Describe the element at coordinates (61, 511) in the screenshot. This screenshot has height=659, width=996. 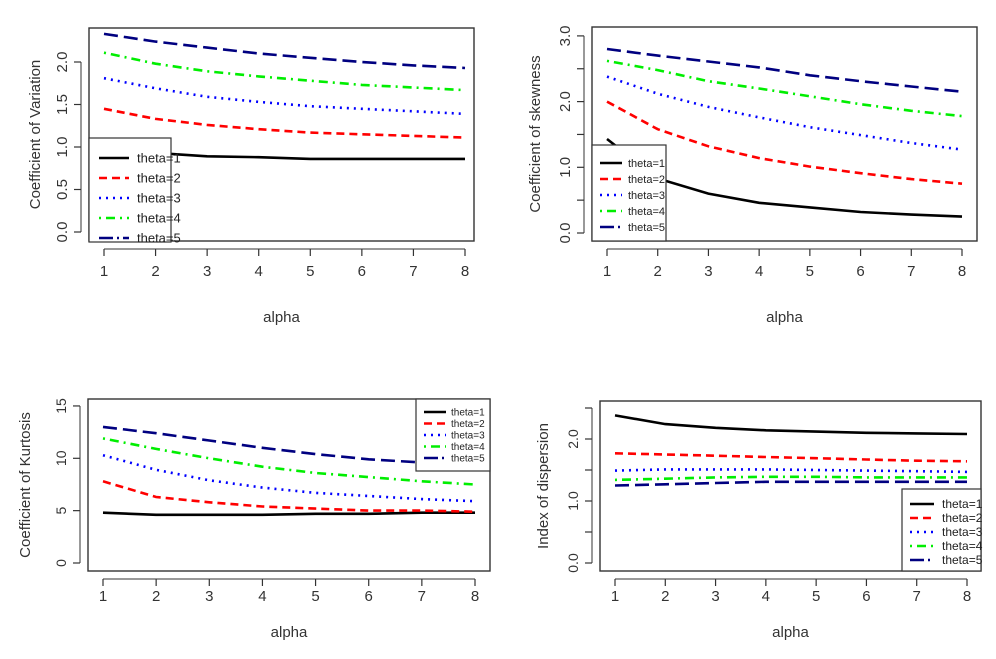
I see `y-tick-label: 5` at that location.